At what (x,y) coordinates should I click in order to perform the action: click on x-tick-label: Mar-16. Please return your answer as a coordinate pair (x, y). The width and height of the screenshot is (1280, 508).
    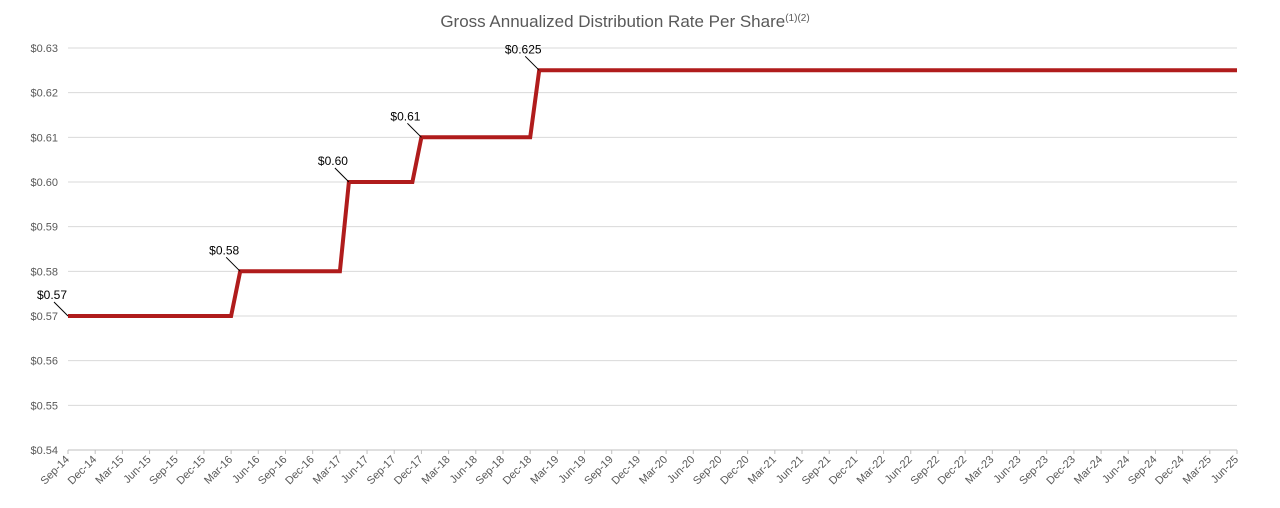
    Looking at the image, I should click on (218, 470).